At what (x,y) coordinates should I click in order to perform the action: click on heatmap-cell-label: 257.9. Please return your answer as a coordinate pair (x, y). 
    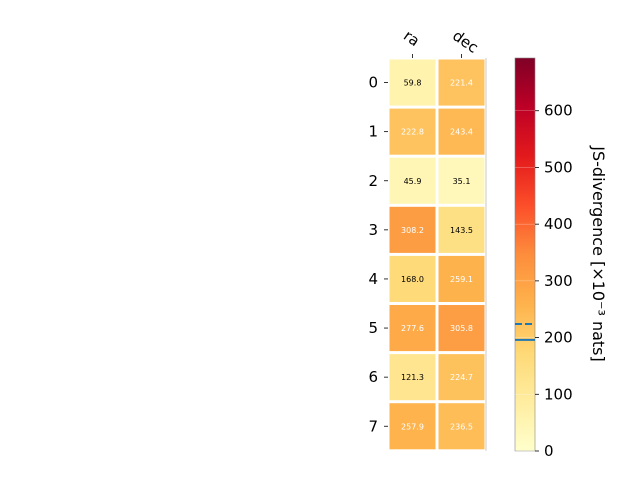
    Looking at the image, I should click on (412, 426).